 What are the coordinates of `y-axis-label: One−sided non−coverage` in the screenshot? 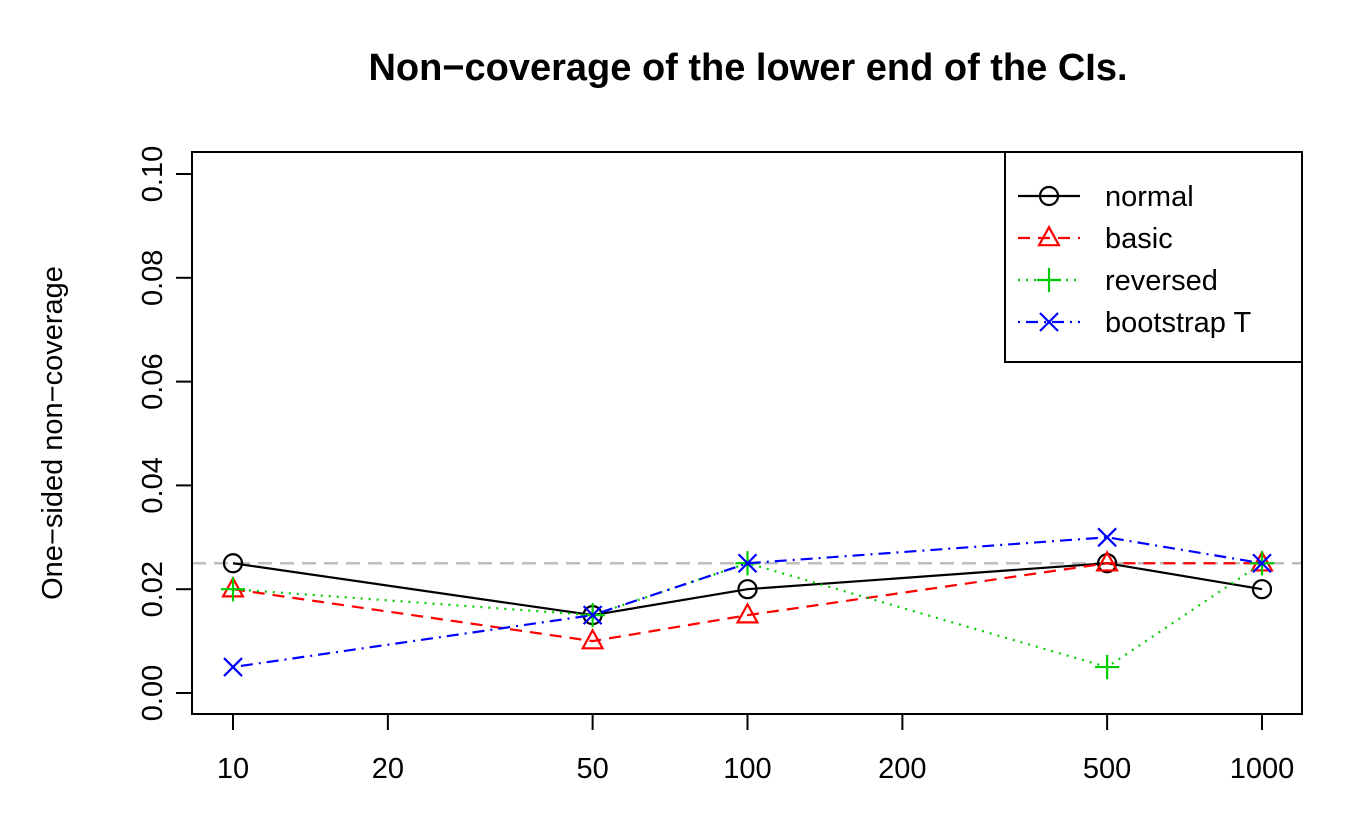 It's located at (53, 433).